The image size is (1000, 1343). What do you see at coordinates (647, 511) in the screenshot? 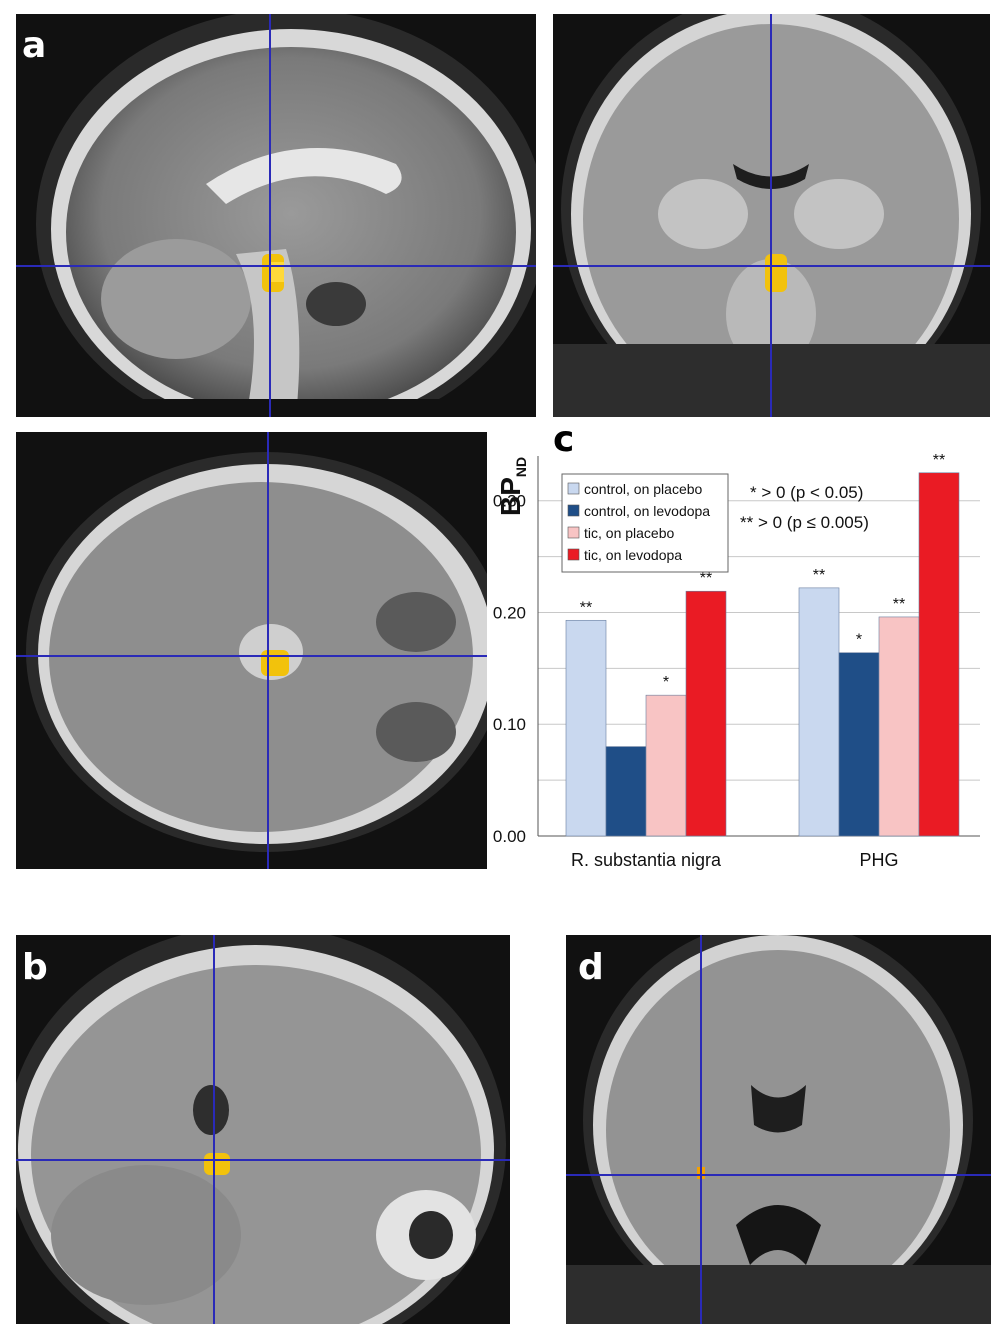
I see `legend-label: control, on levodopa` at bounding box center [647, 511].